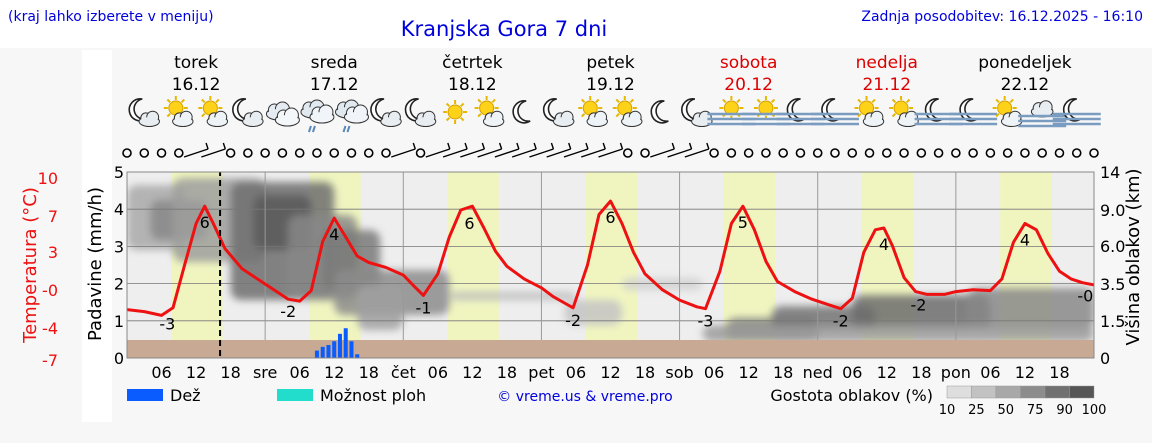  What do you see at coordinates (97, 236) in the screenshot?
I see `left-axis-band` at bounding box center [97, 236].